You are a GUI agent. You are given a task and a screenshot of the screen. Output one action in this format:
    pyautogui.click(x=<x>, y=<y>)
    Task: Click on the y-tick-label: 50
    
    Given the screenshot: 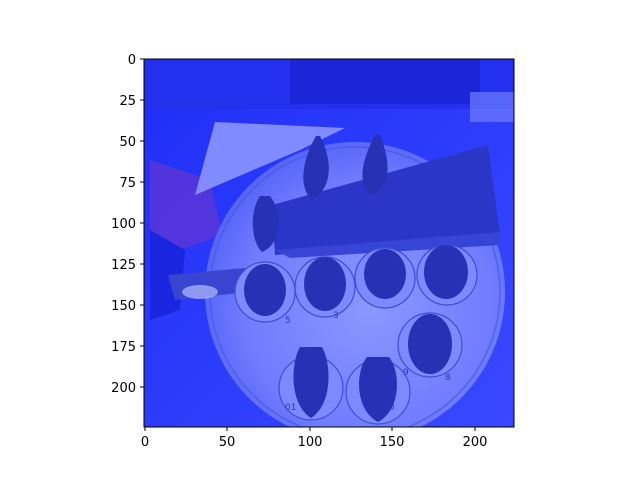 What is the action you would take?
    pyautogui.click(x=127, y=142)
    